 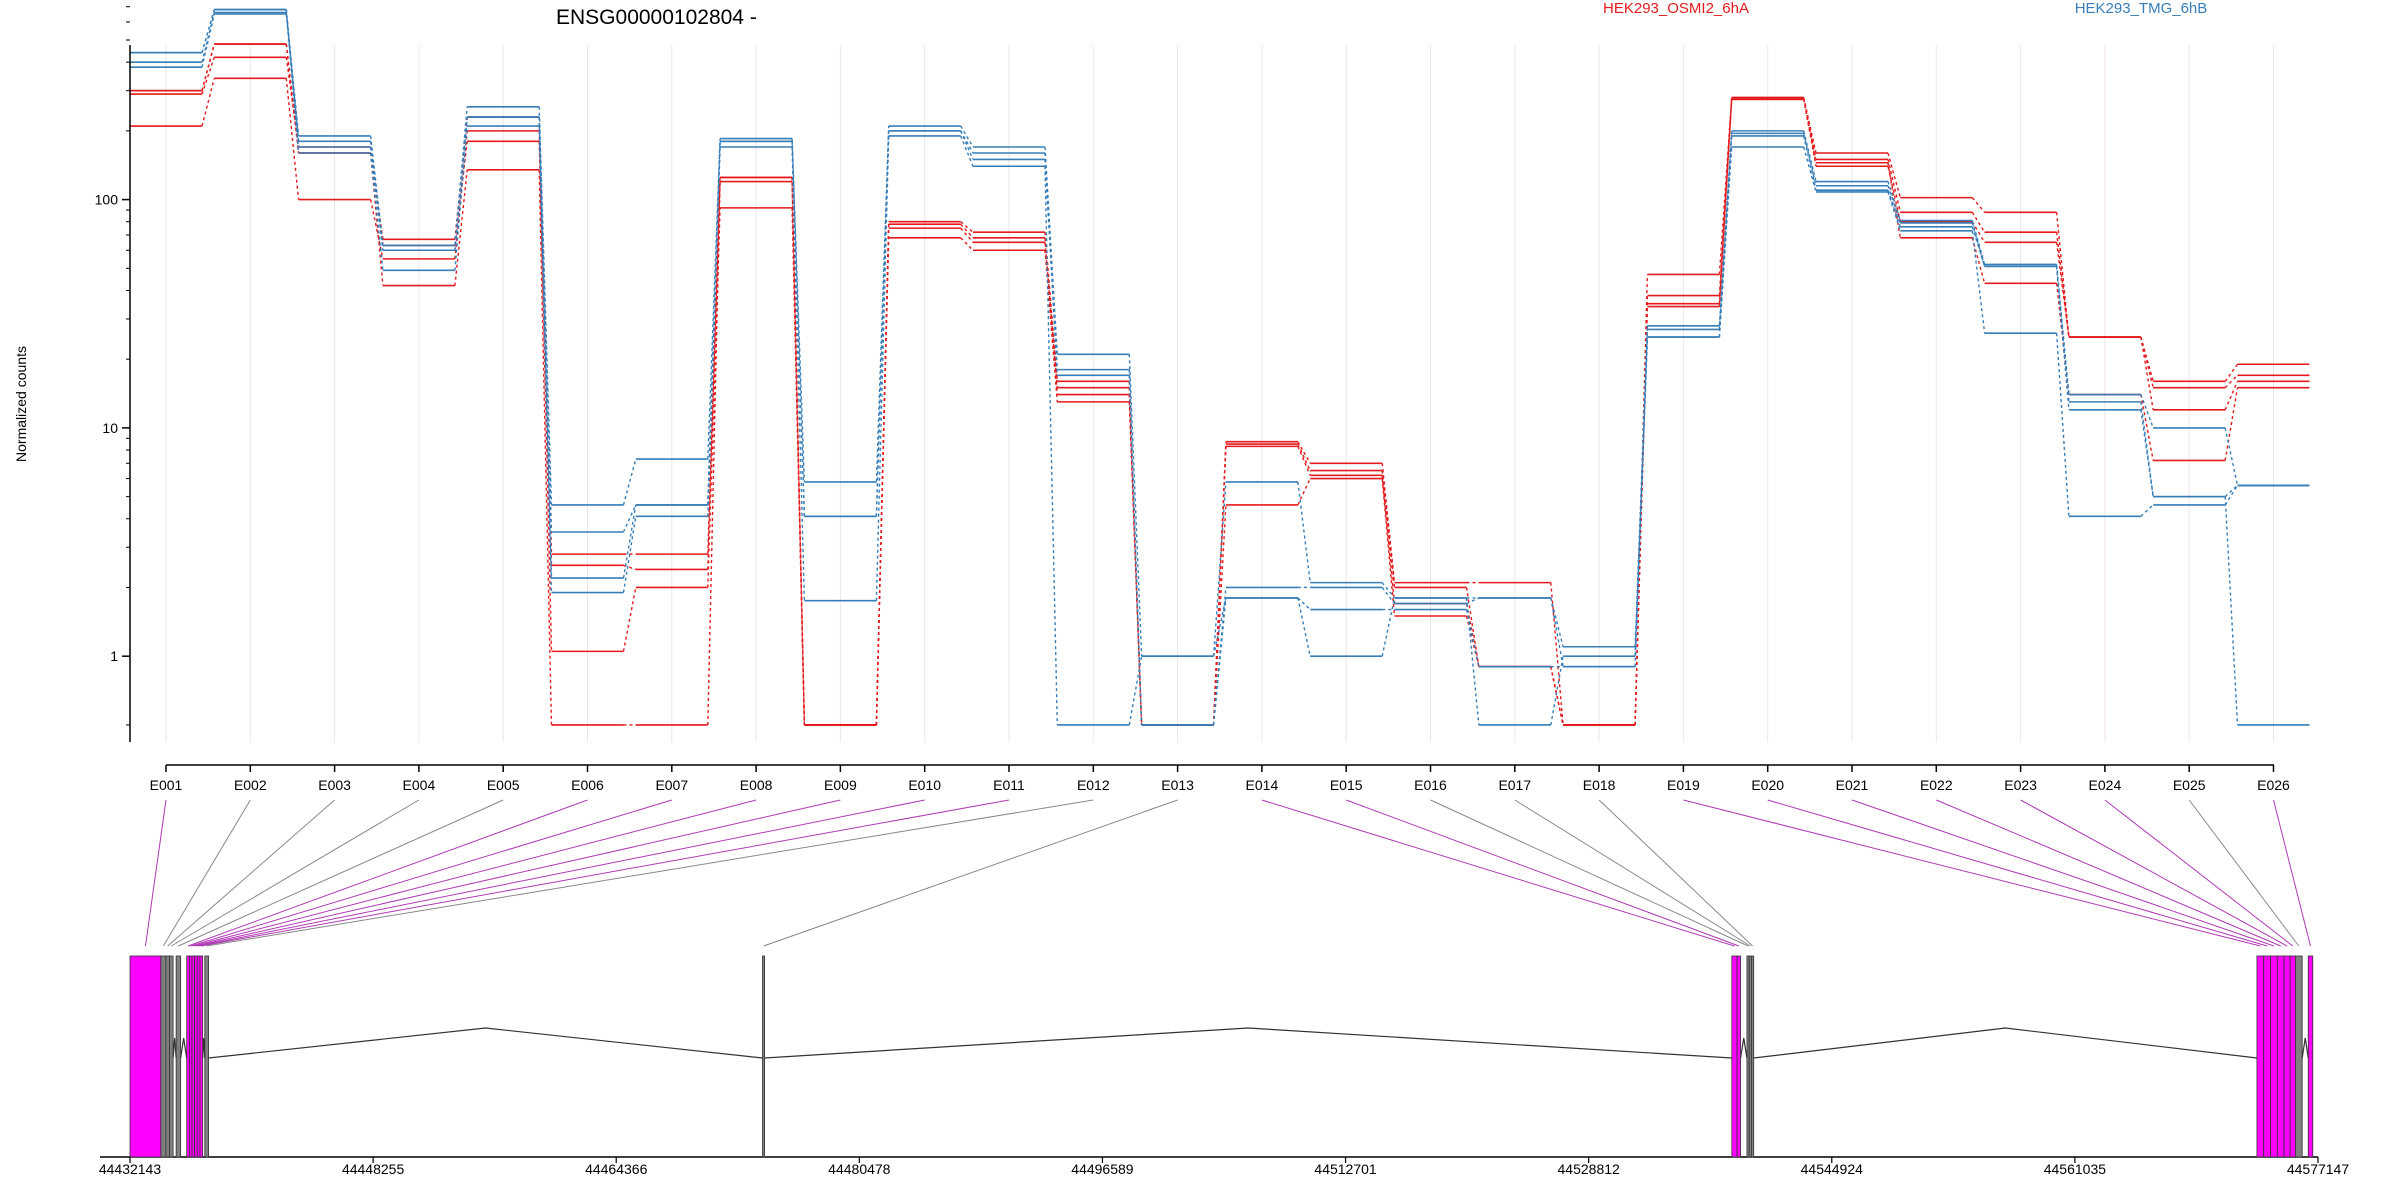 What do you see at coordinates (756, 785) in the screenshot?
I see `exon-label-e008: E008` at bounding box center [756, 785].